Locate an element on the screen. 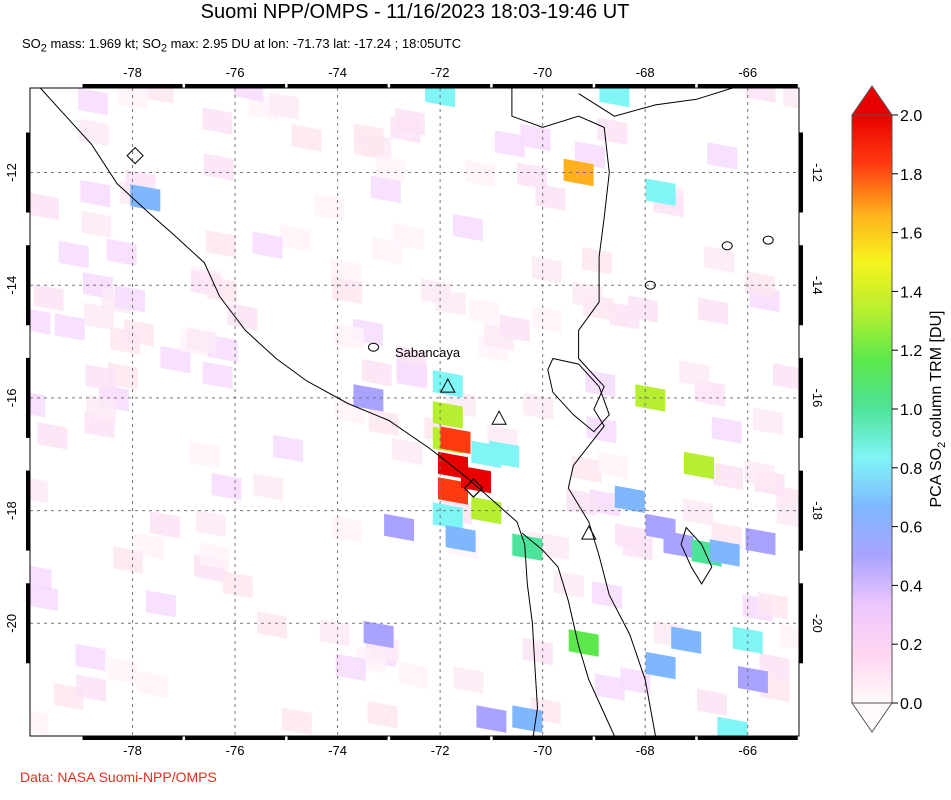 The height and width of the screenshot is (800, 951). chile-bolivia-border is located at coordinates (568, 634).